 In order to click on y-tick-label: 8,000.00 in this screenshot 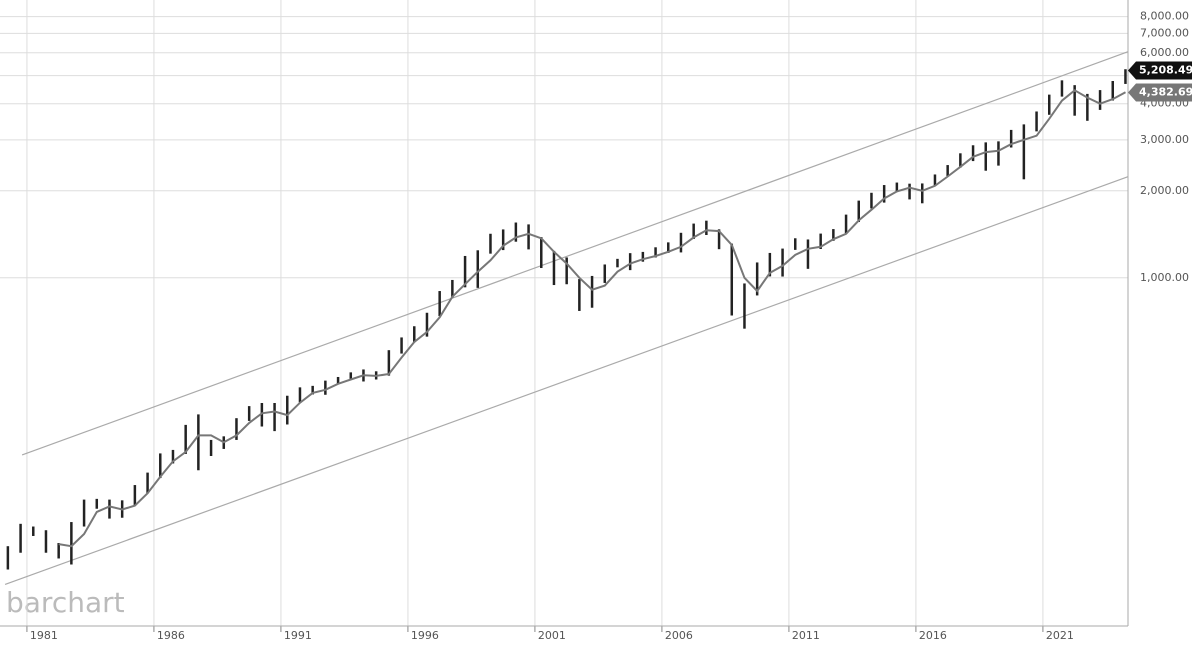, I will do `click(1164, 16)`.